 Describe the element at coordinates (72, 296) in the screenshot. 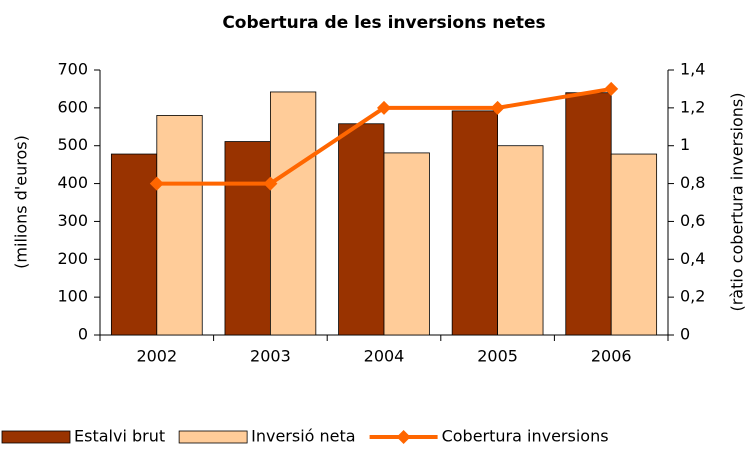

I see `y-tick-label: 100` at that location.